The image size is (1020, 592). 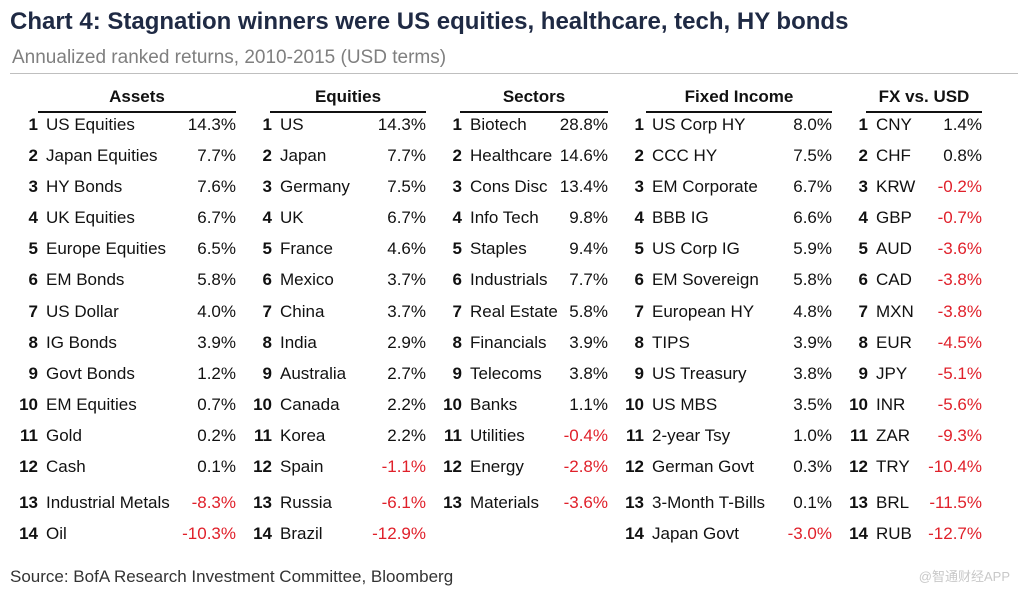 What do you see at coordinates (924, 98) in the screenshot?
I see `group-header: FX vs. USD` at bounding box center [924, 98].